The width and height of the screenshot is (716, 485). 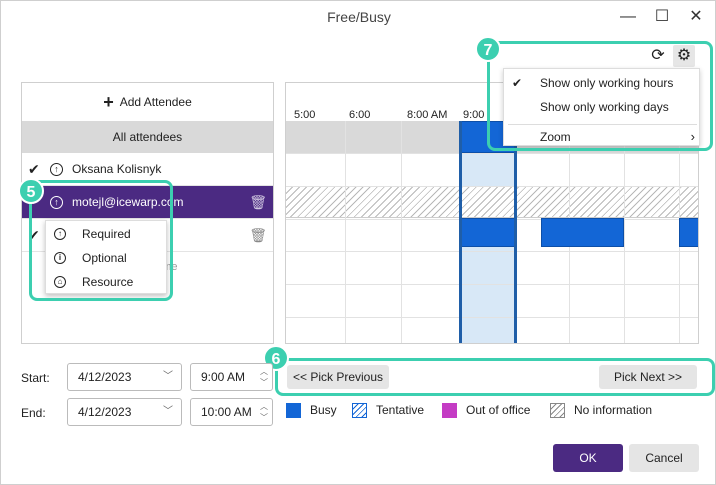 I want to click on callout-5-frame, so click(x=101, y=240).